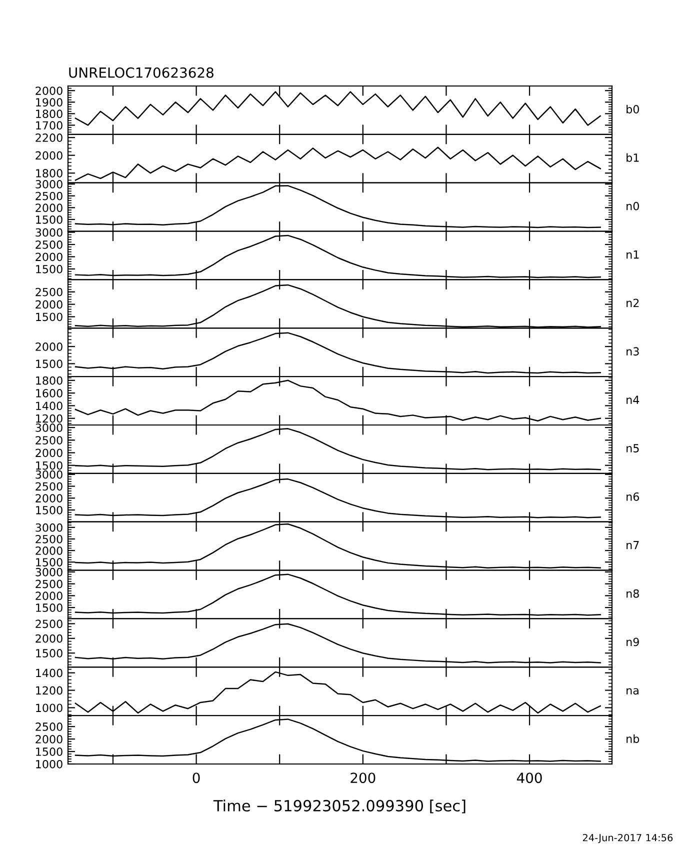  What do you see at coordinates (632, 545) in the screenshot?
I see `legend-label: n7` at bounding box center [632, 545].